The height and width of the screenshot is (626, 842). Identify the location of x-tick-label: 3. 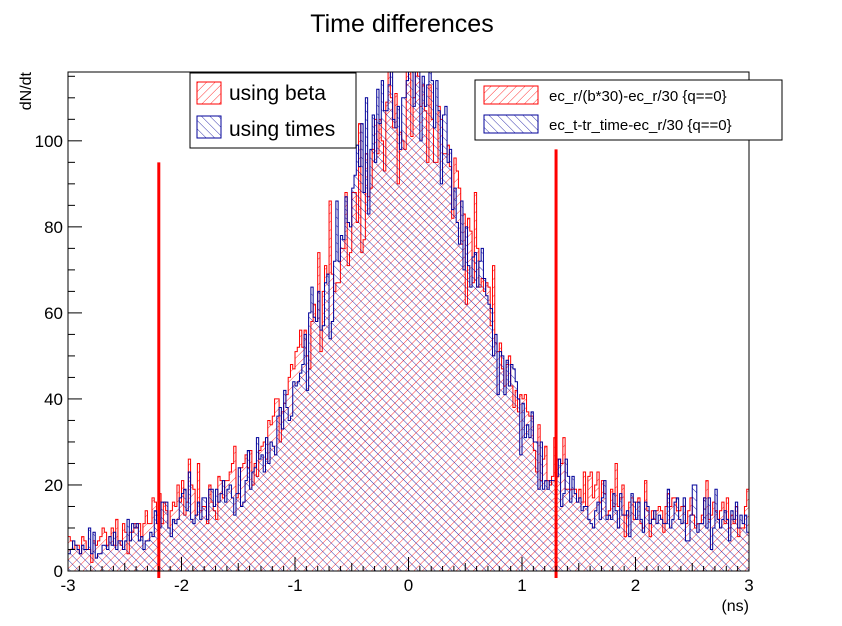
(748, 585).